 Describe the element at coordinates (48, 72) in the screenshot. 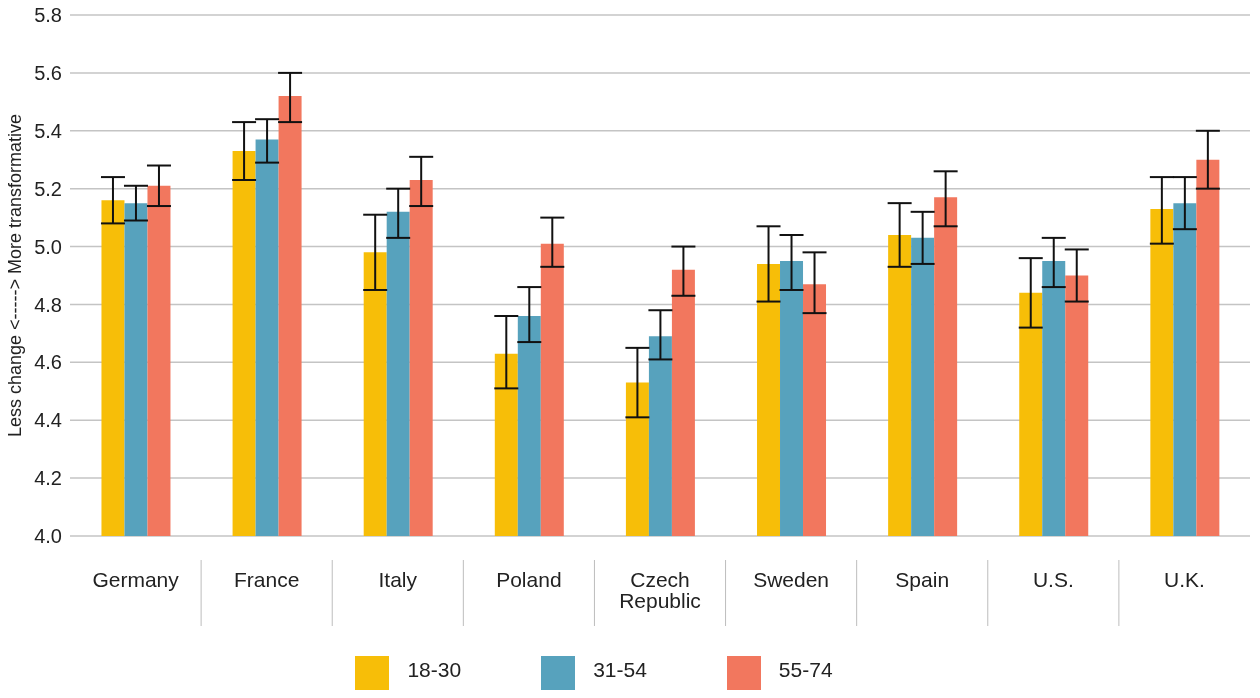

I see `y-tick-label: 5.6` at that location.